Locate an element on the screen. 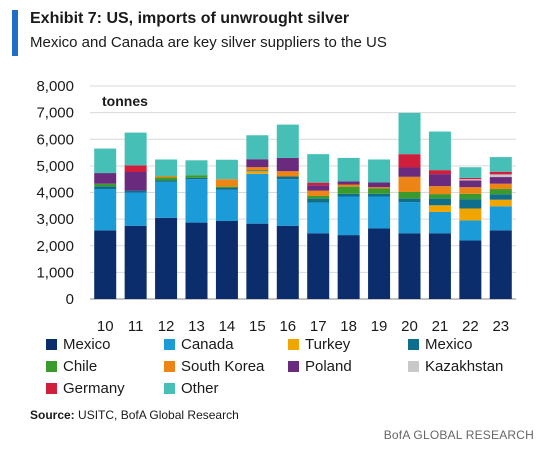 Image resolution: width=548 pixels, height=454 pixels. legend-item: Turkey is located at coordinates (319, 344).